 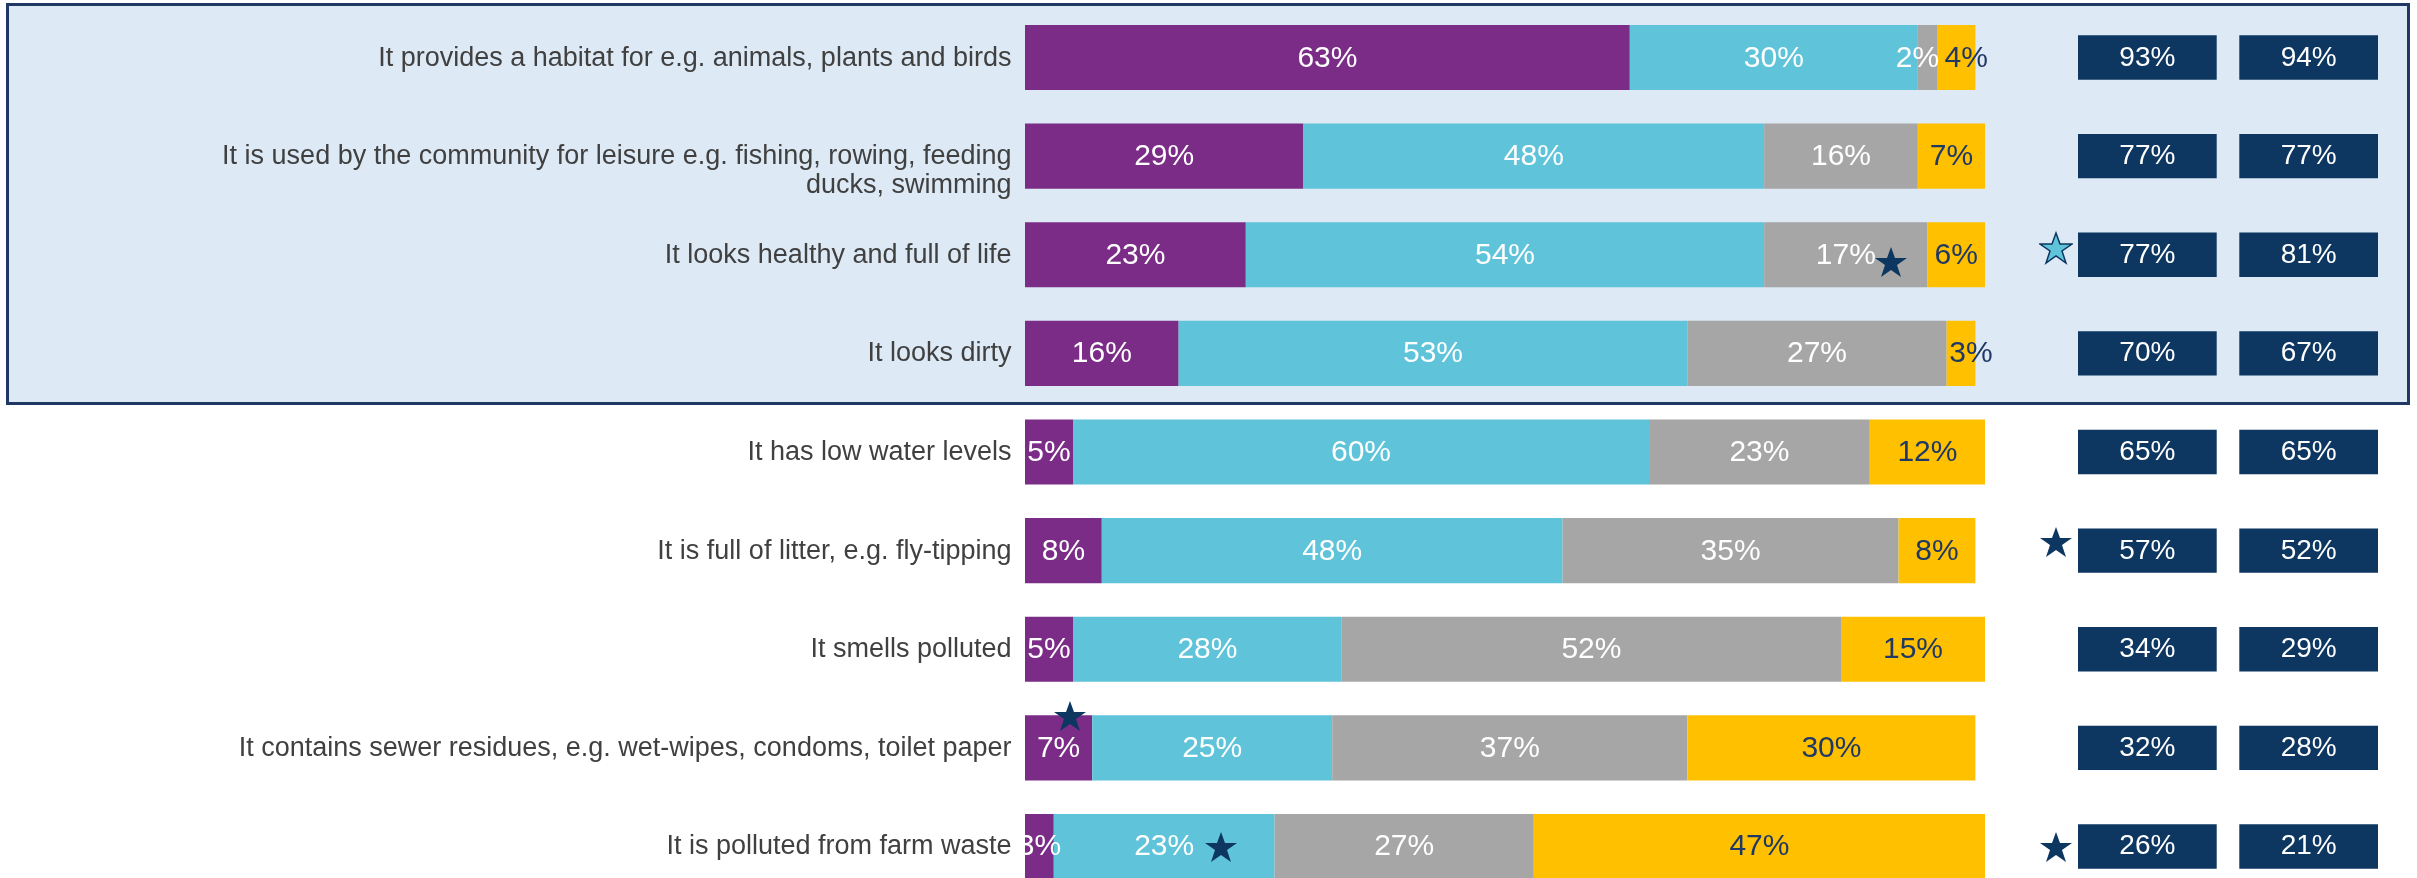 I want to click on text: 57%, so click(x=2147, y=549).